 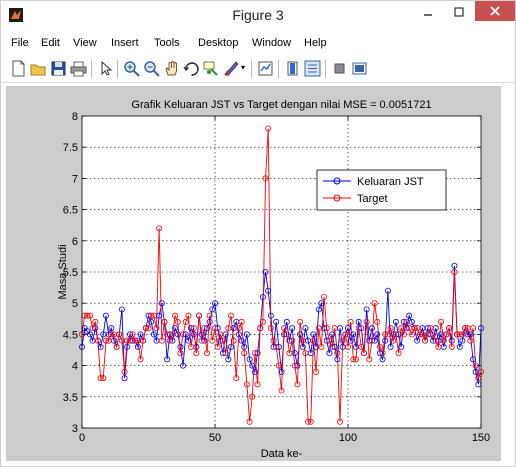 I want to click on zoom-out-icon, so click(x=151, y=68).